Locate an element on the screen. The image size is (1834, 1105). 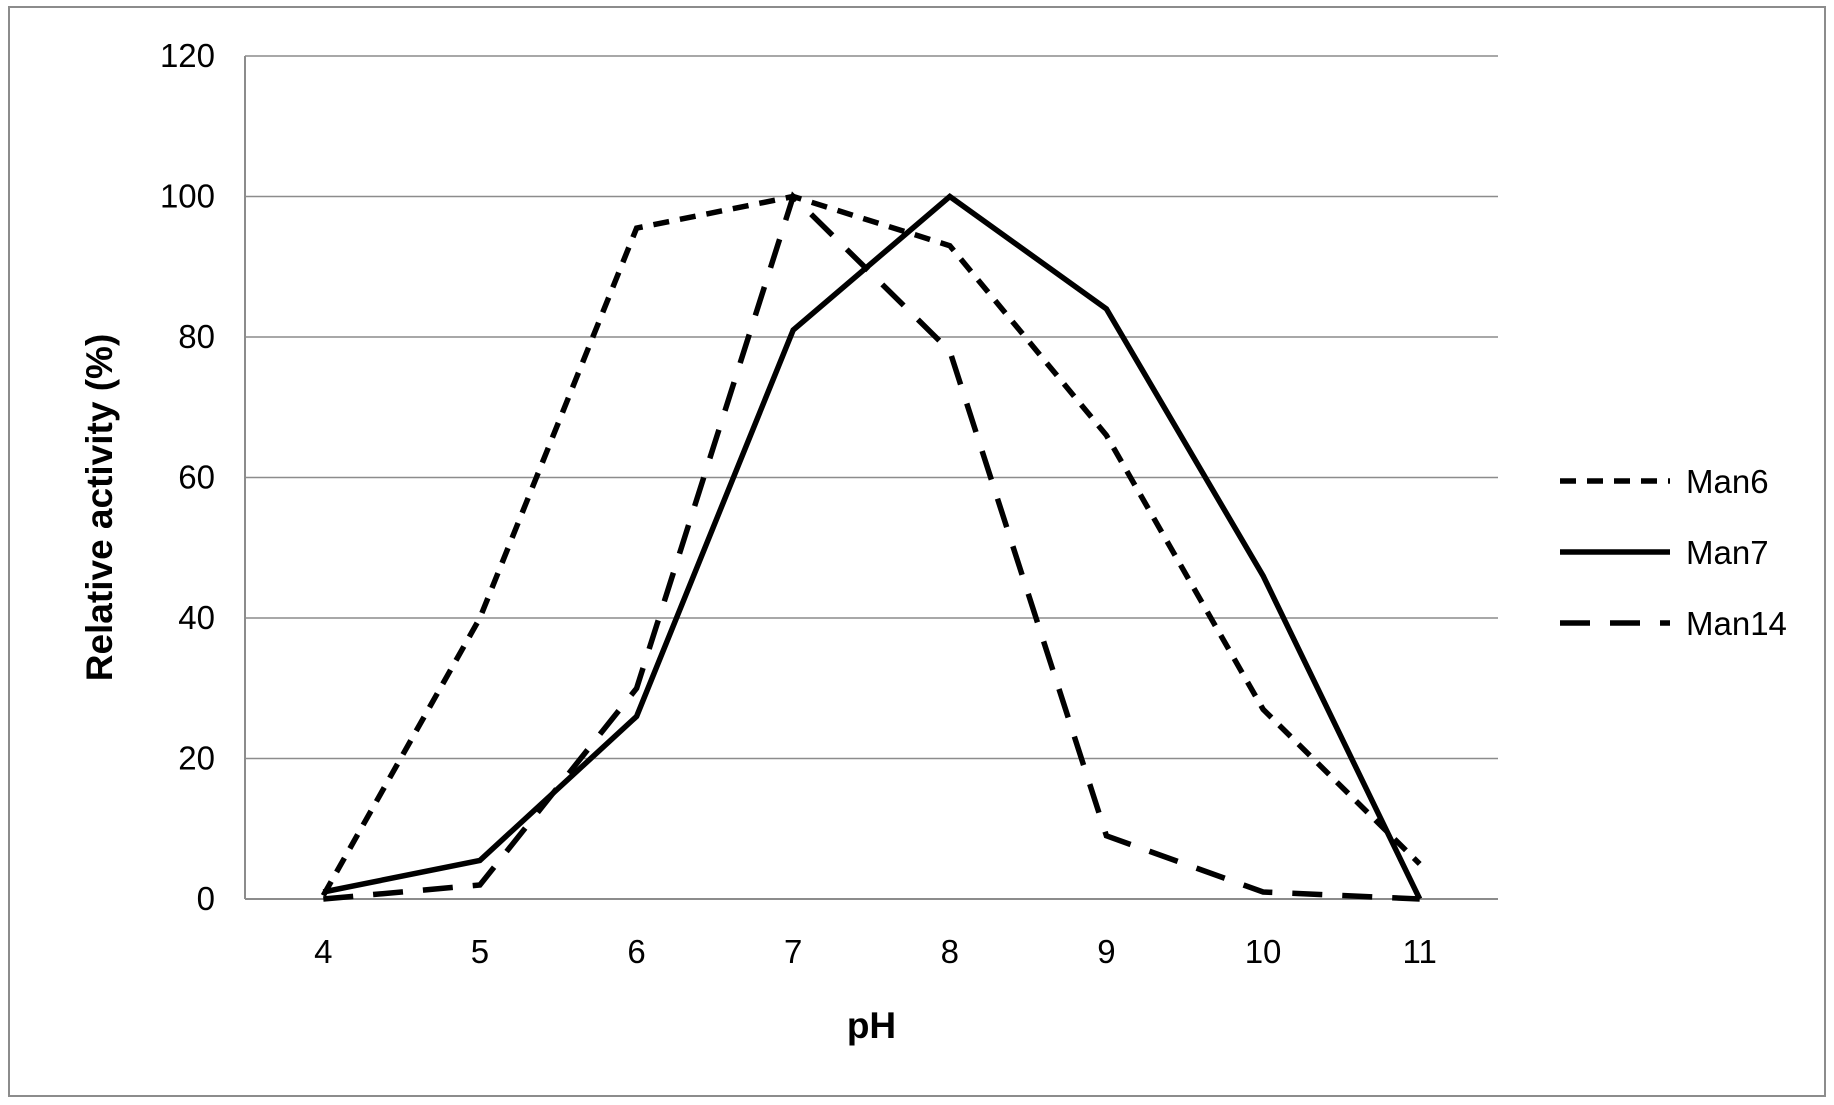
x-tick-label: 7 is located at coordinates (793, 951).